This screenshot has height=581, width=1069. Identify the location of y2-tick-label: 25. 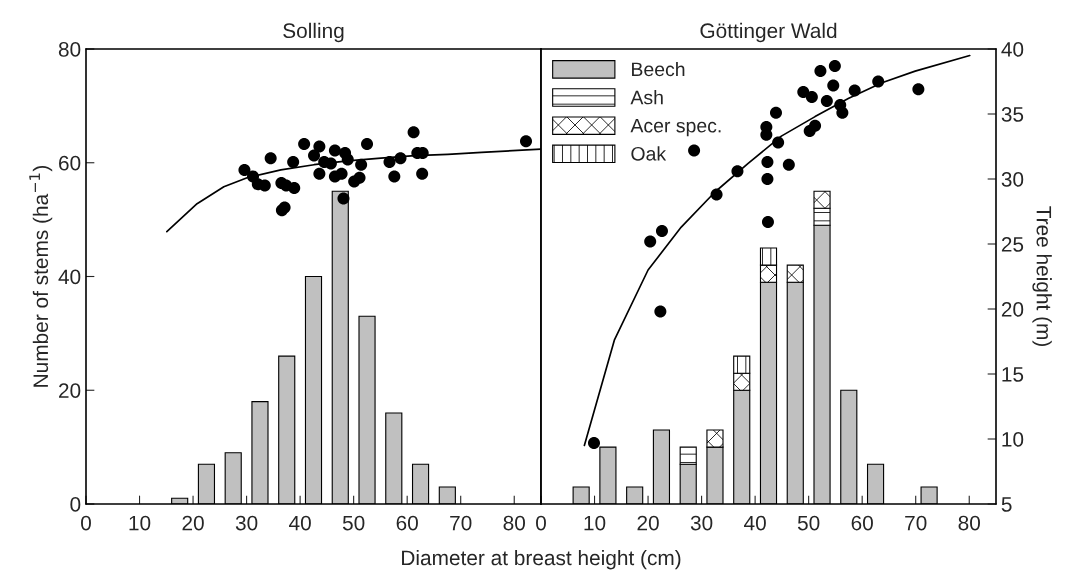
(1012, 244).